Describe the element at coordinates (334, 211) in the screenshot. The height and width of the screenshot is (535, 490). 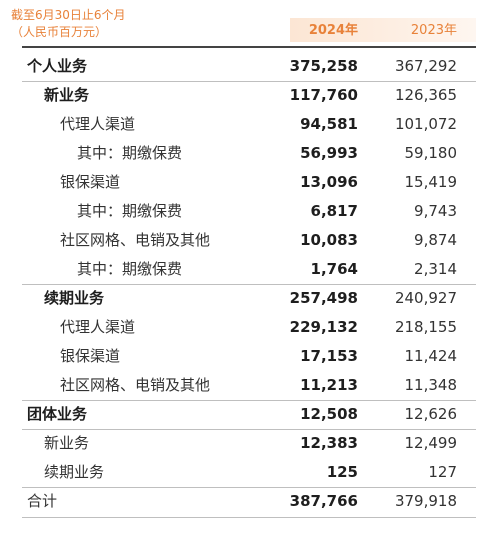
I see `value-2024: 6,817` at that location.